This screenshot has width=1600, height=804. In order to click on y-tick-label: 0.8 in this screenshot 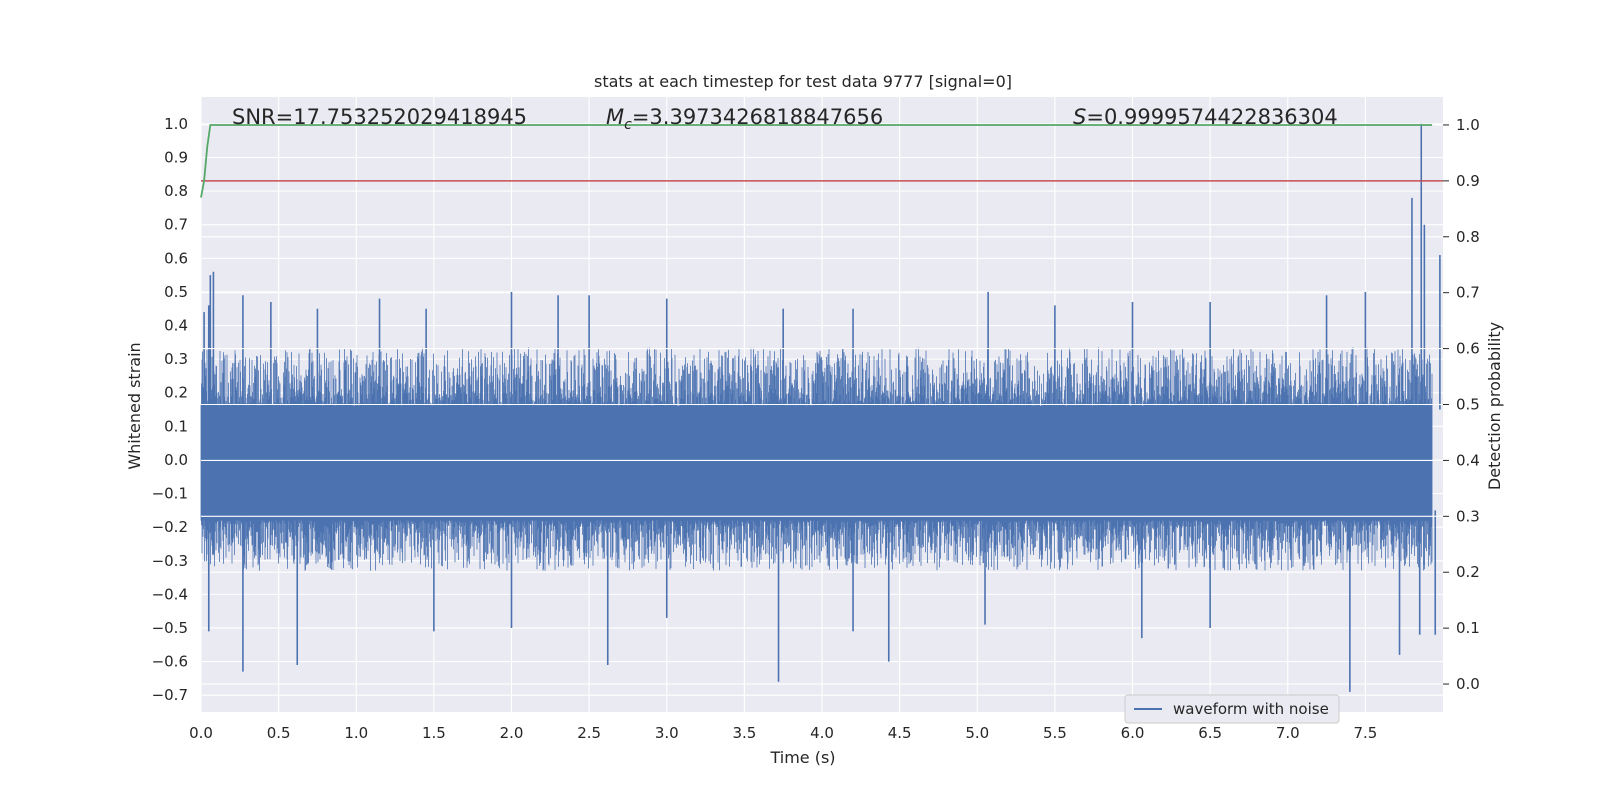, I will do `click(176, 191)`.